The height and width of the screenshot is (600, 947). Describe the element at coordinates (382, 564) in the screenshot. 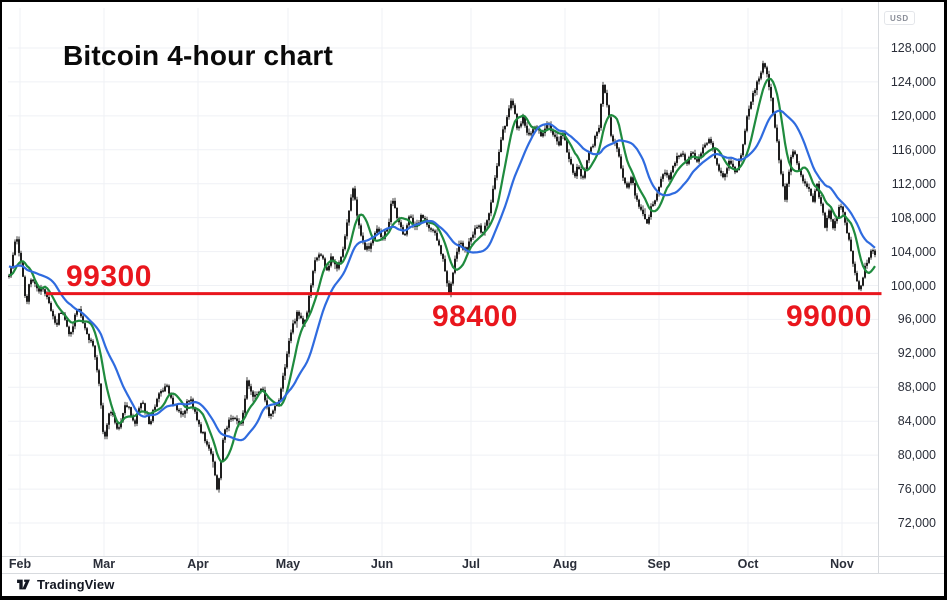

I see `time-tick-label: Jun` at that location.